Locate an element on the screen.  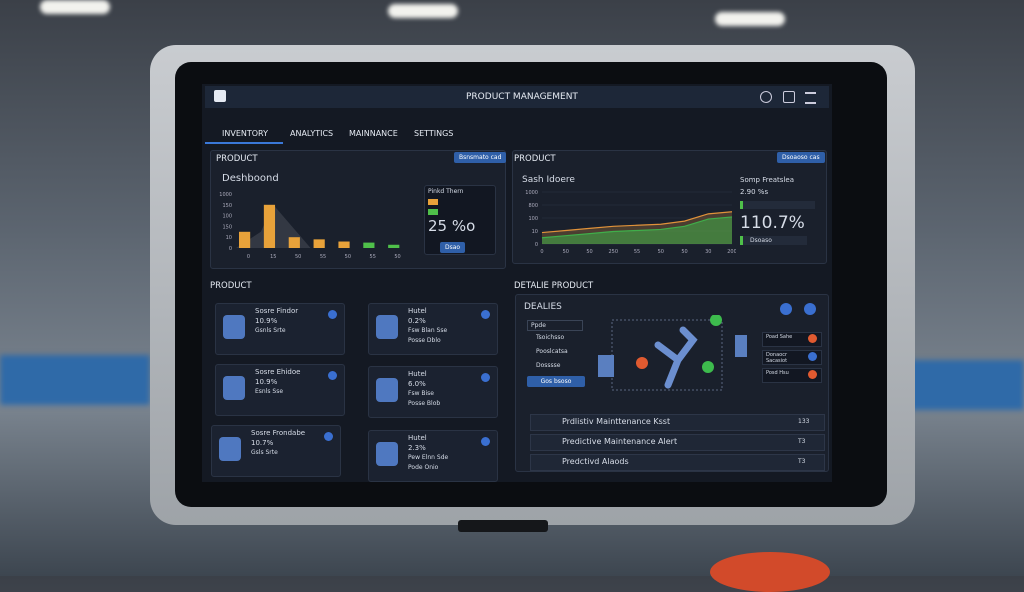
card-detail: Posse Dblo is located at coordinates (424, 340).